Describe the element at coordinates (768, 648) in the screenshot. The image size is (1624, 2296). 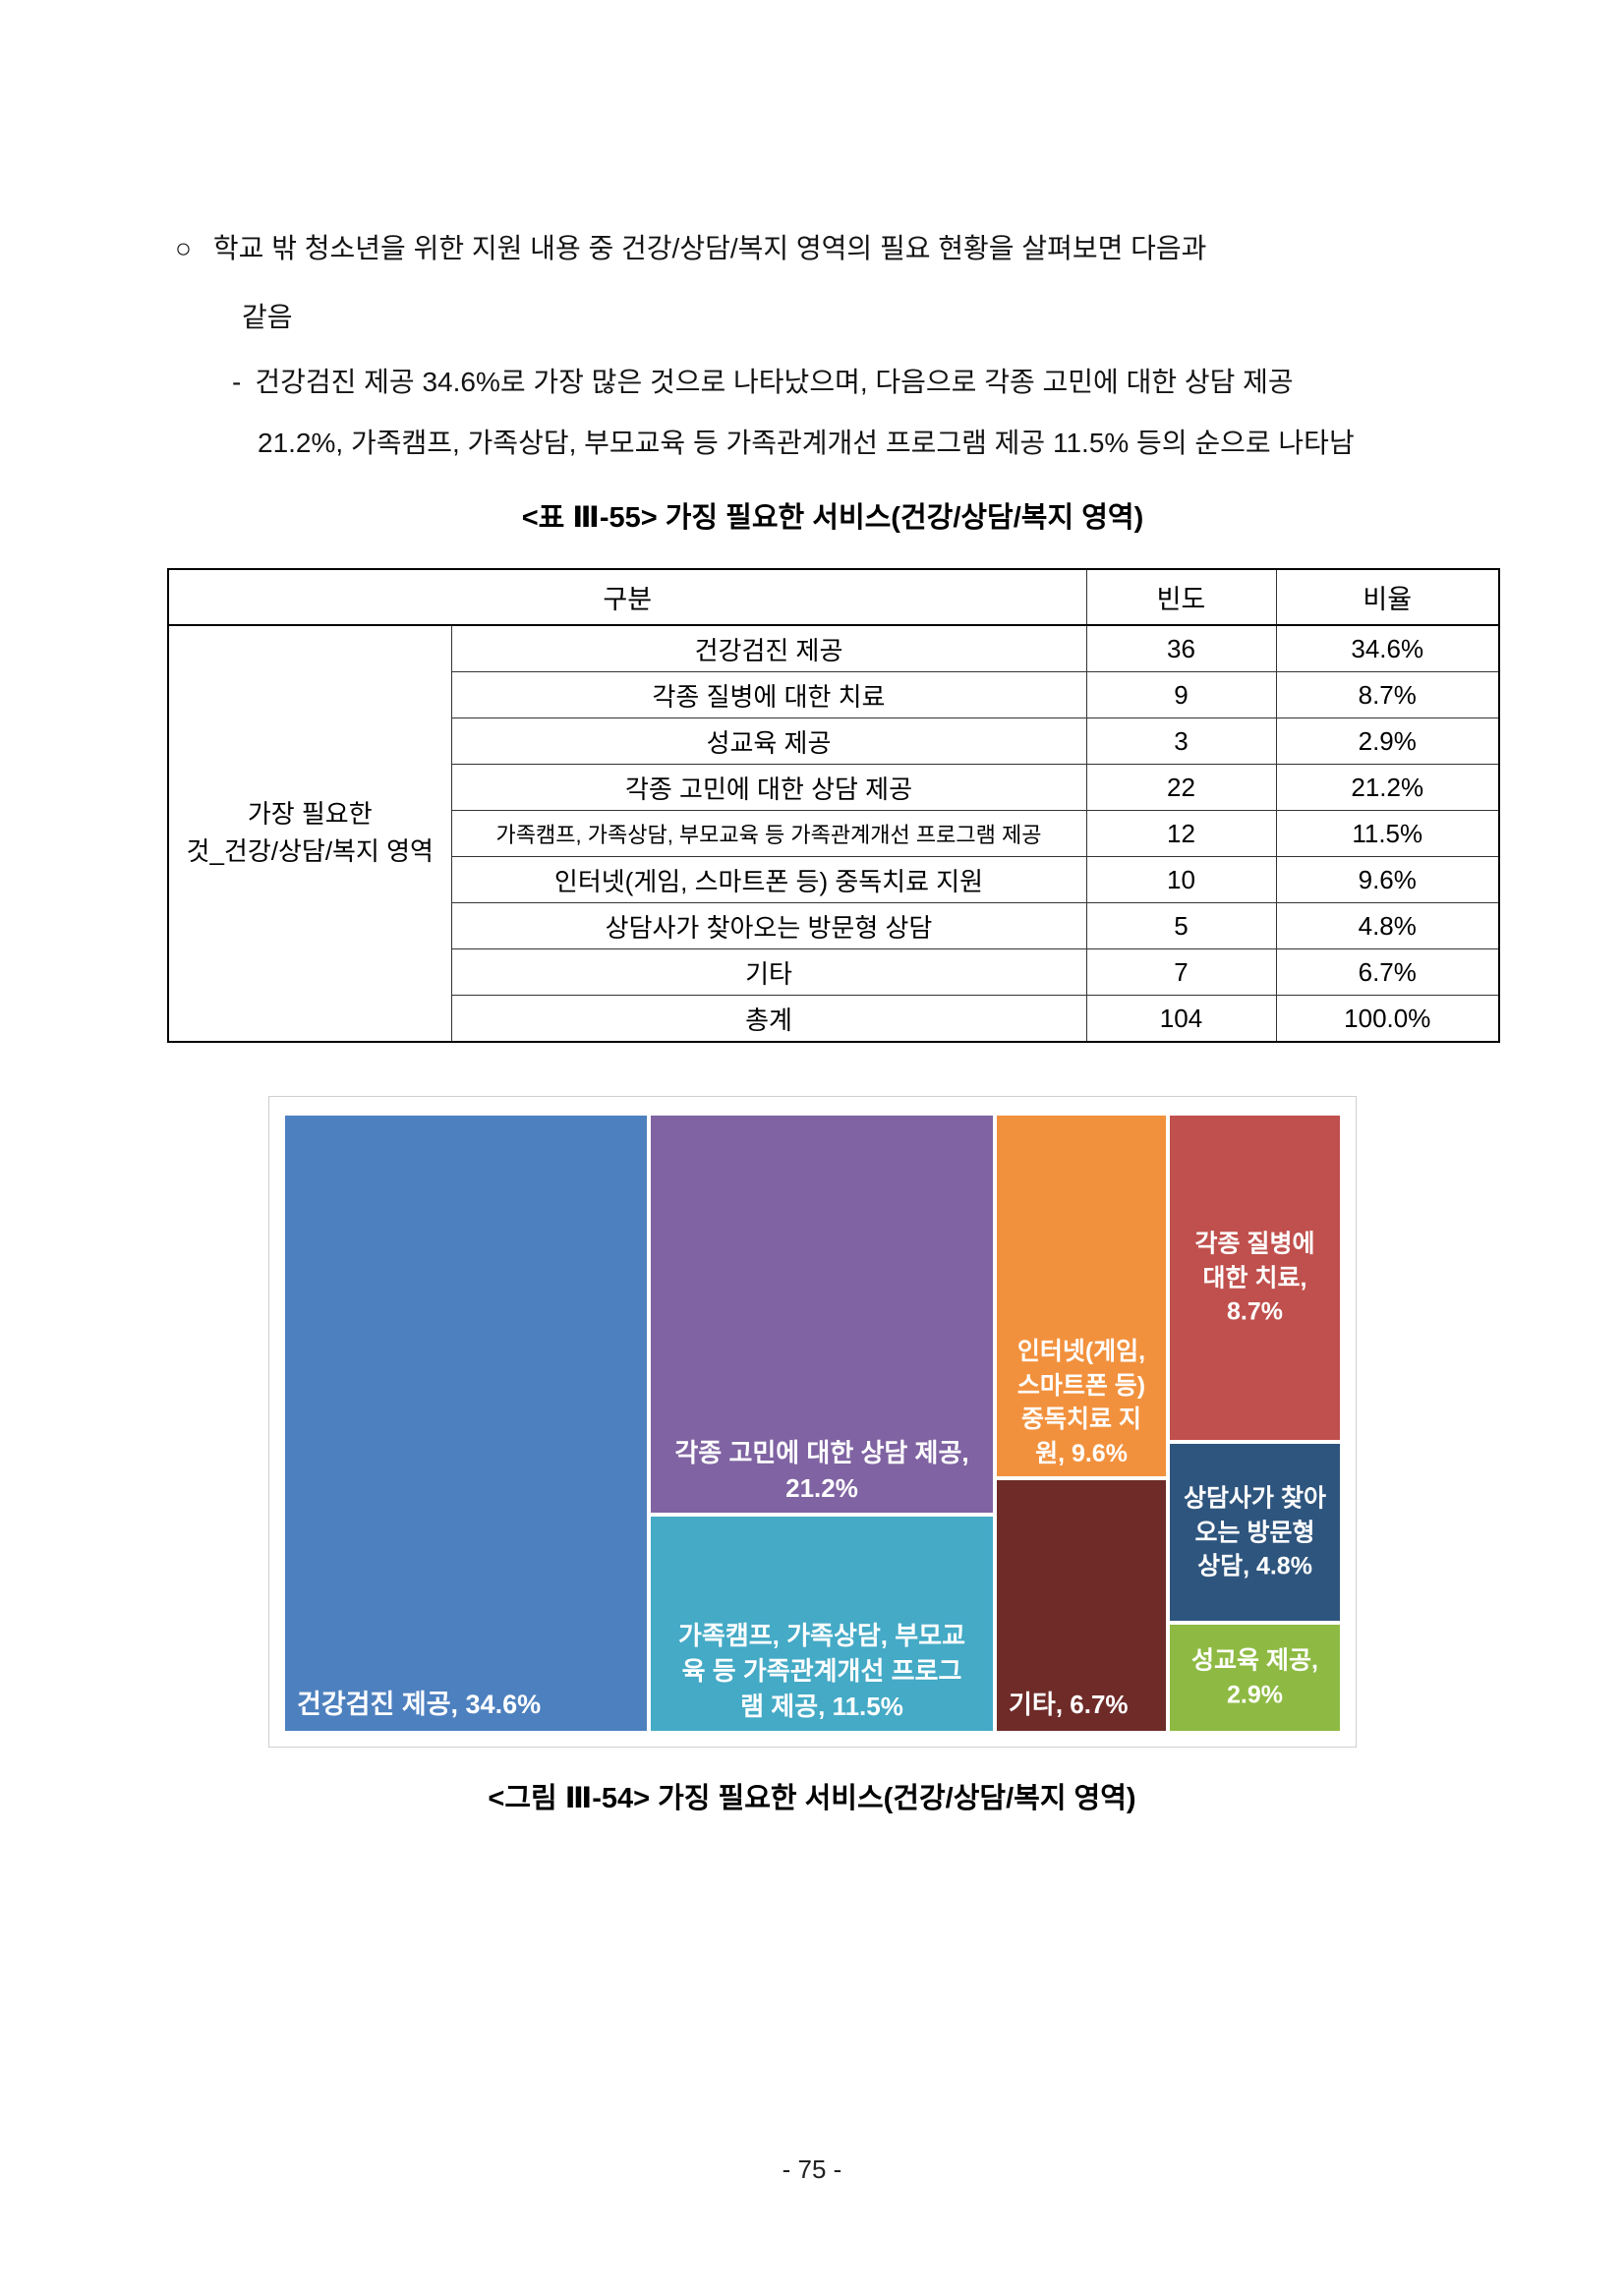
I see `row-label: 건강검진 제공` at that location.